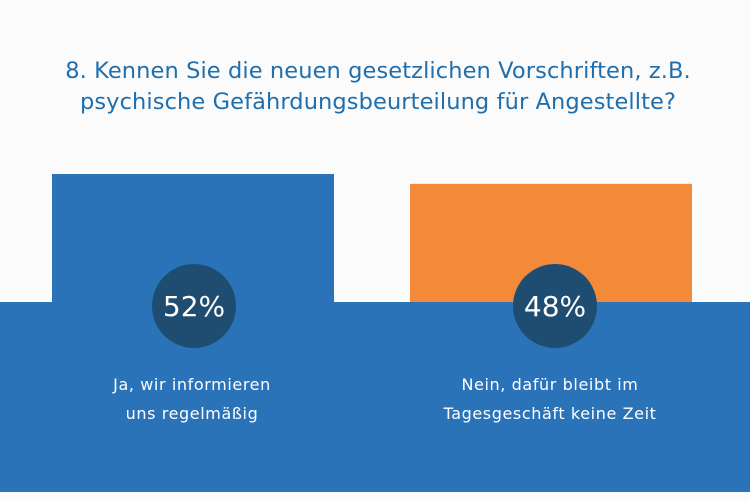  I want to click on value-label-yes: 52%, so click(194, 306).